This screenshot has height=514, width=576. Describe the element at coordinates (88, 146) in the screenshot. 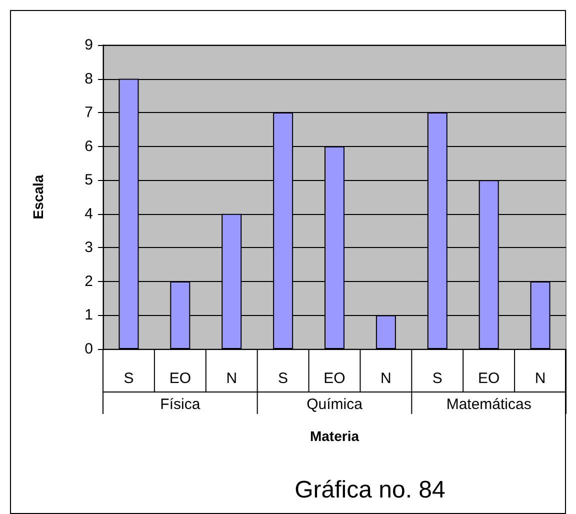

I see `y-tick-label: 6` at that location.